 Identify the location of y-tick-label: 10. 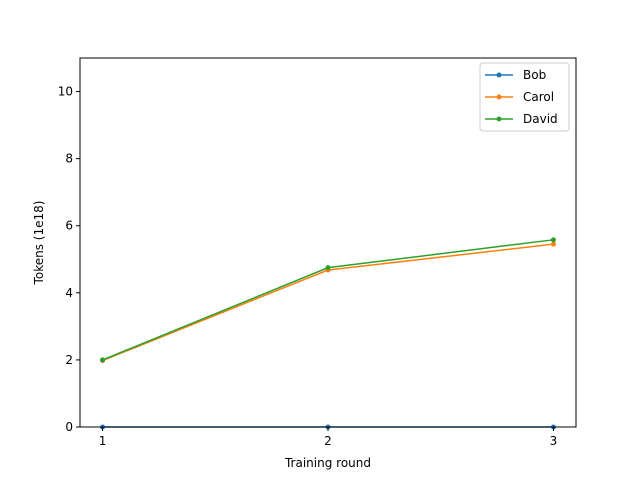
(65, 92).